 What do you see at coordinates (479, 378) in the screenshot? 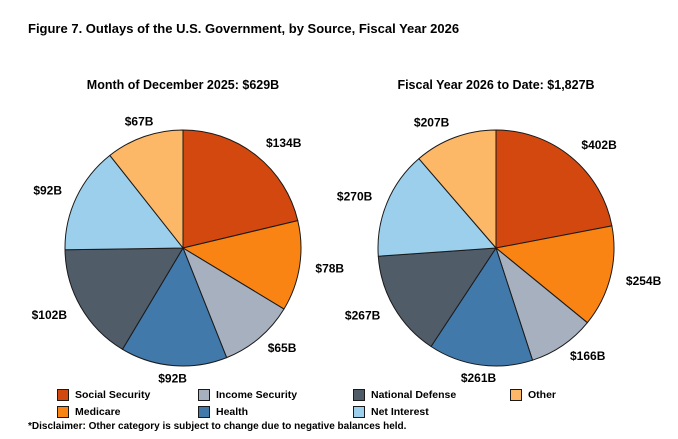
I see `pie-value-label-health-fytd: $261B` at bounding box center [479, 378].